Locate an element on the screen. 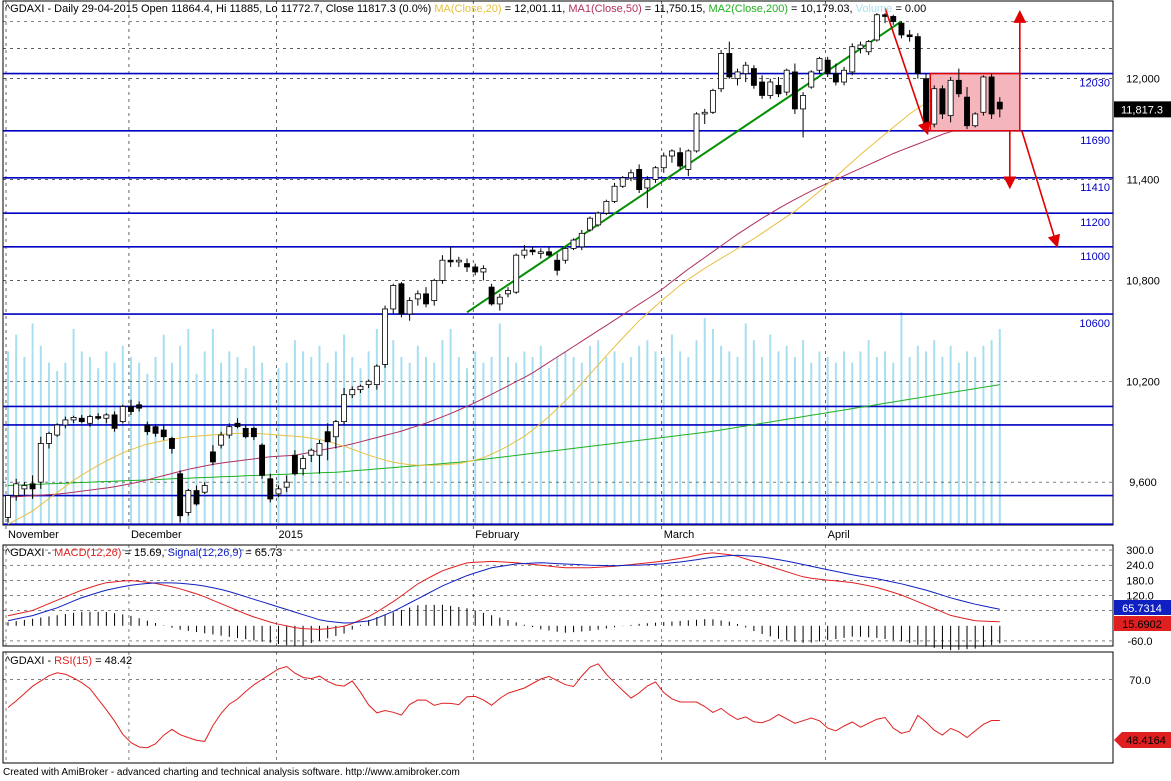  signal-line is located at coordinates (503, 589).